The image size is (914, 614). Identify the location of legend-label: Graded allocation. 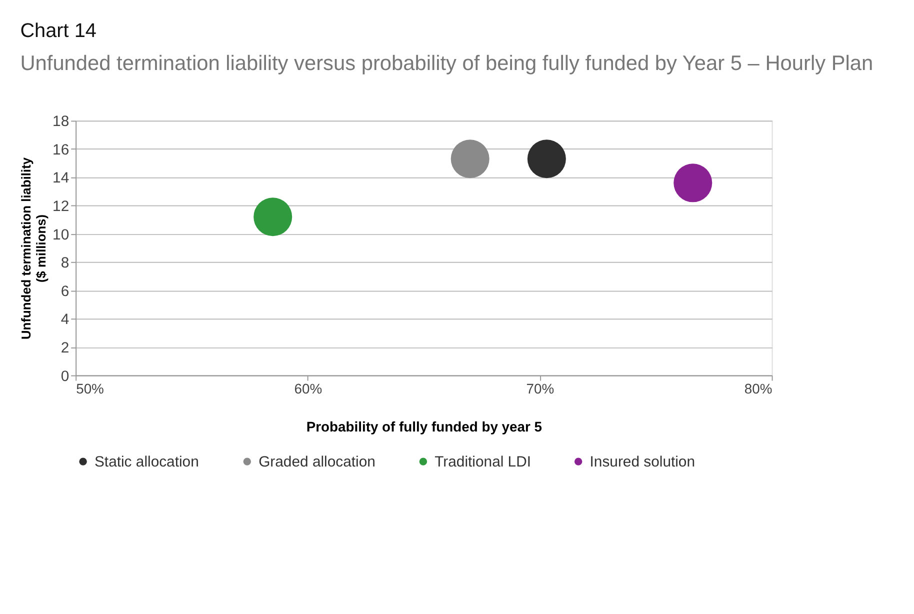
(317, 462).